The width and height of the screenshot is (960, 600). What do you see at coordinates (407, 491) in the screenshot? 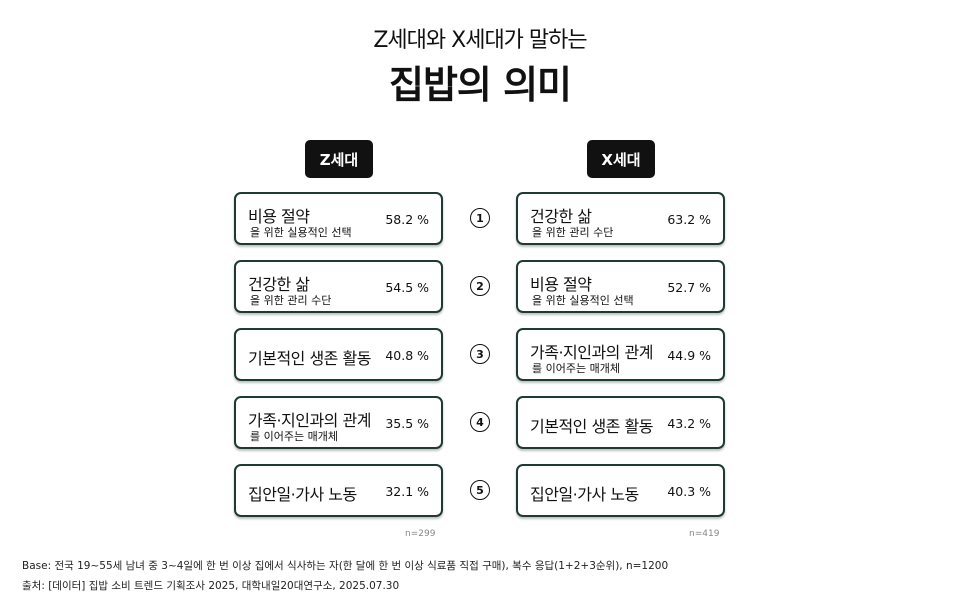
I see `card-percentage: 32.1 %` at bounding box center [407, 491].